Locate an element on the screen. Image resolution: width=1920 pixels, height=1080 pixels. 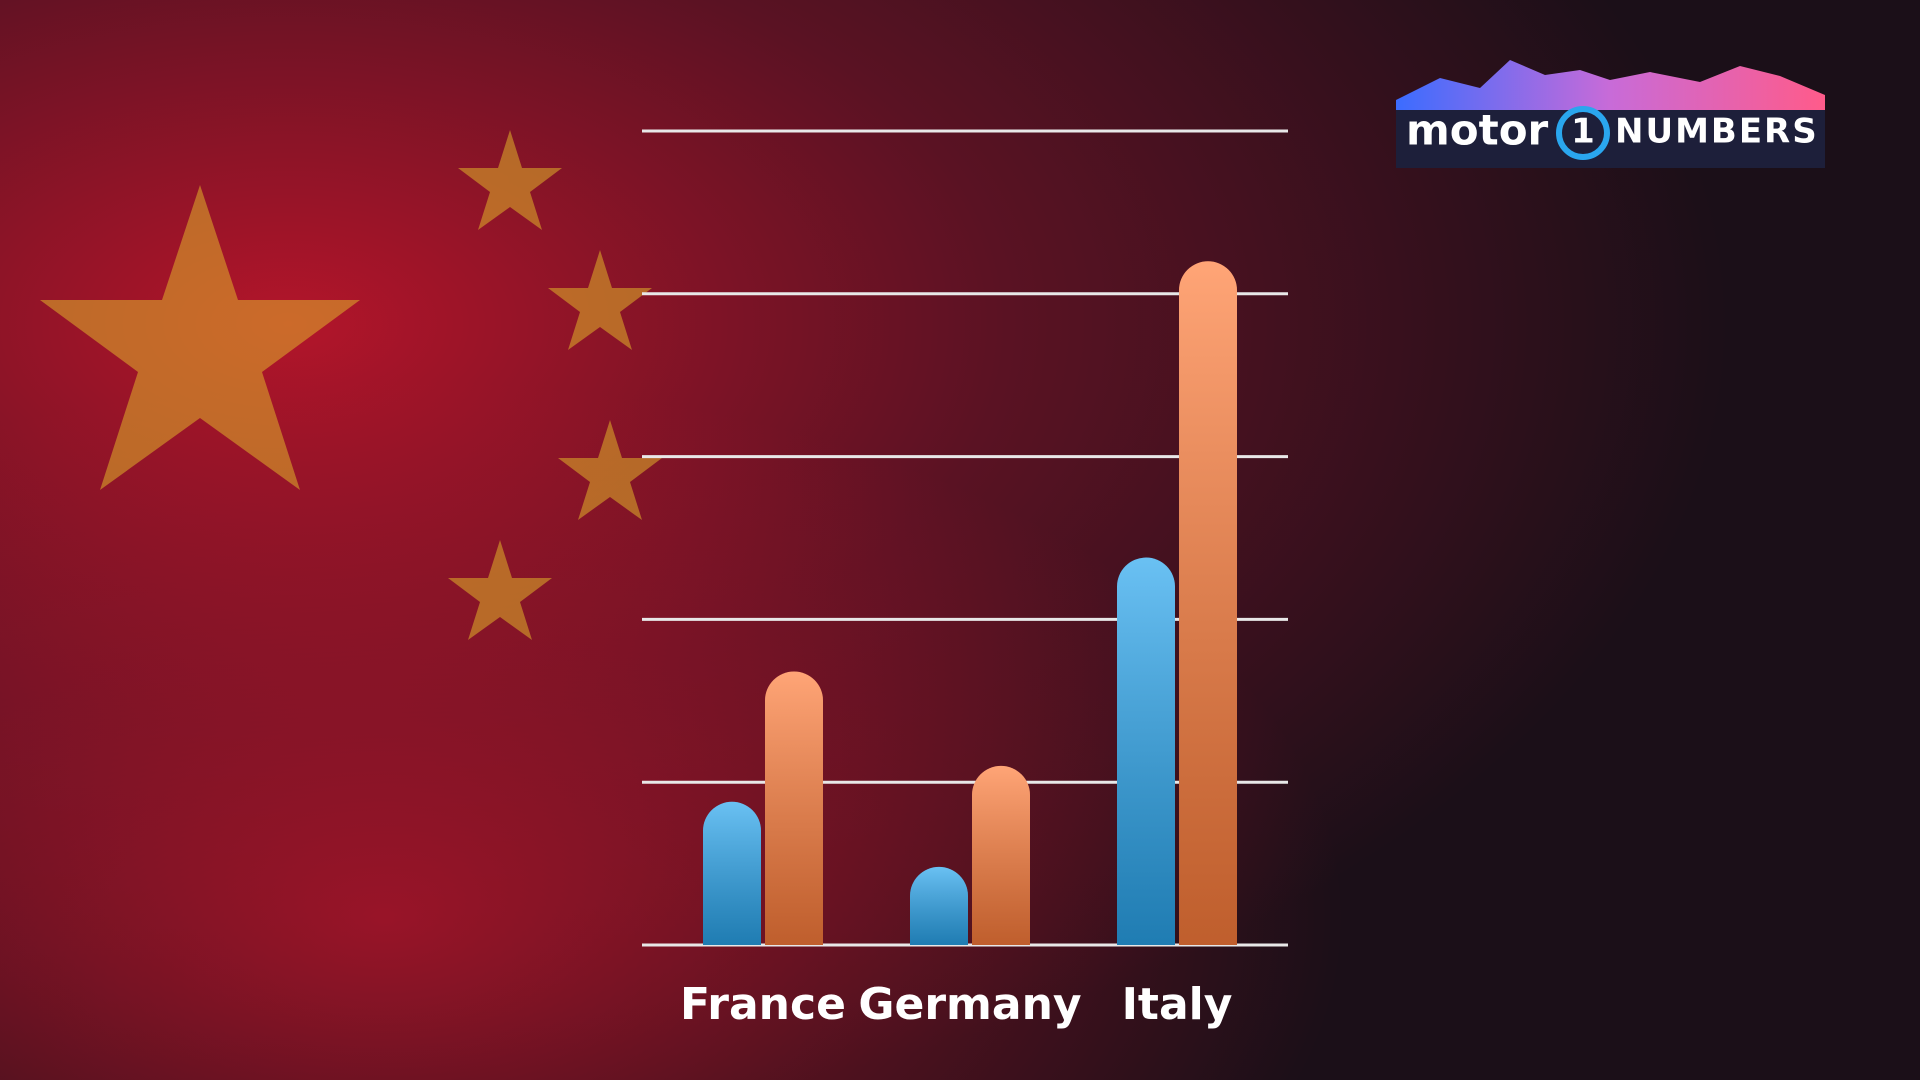
logo: motor 1 NUMBERS is located at coordinates (1610, 114).